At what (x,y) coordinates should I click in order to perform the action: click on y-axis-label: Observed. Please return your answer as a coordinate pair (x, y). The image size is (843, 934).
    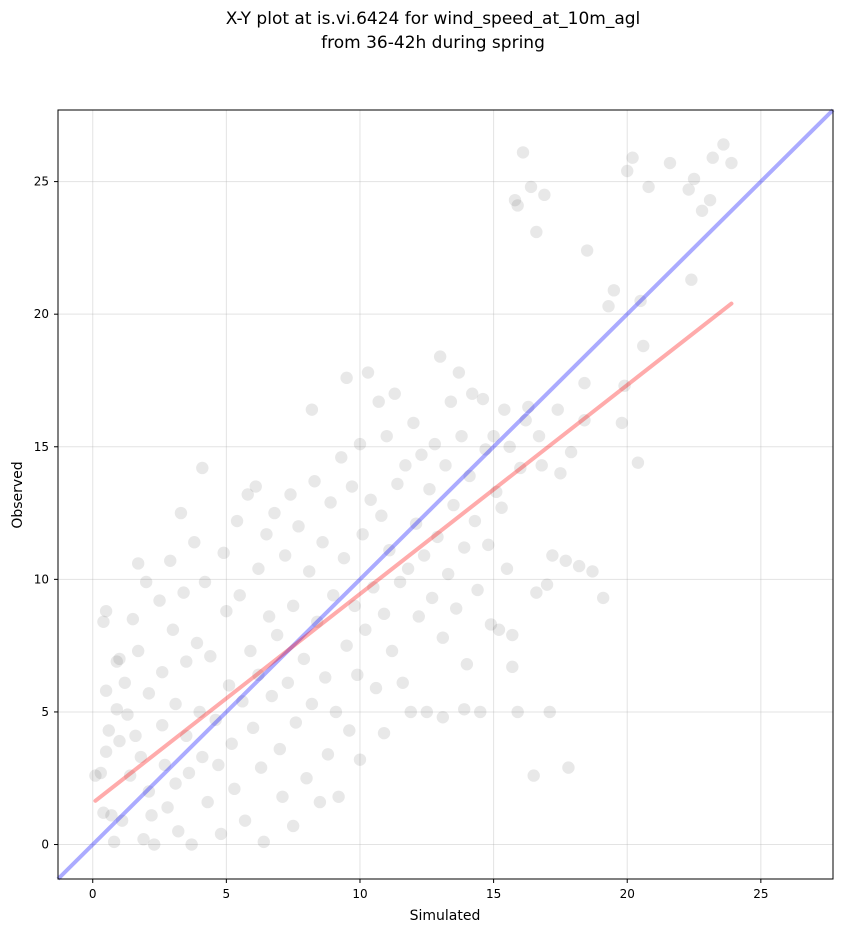
    Looking at the image, I should click on (18, 494).